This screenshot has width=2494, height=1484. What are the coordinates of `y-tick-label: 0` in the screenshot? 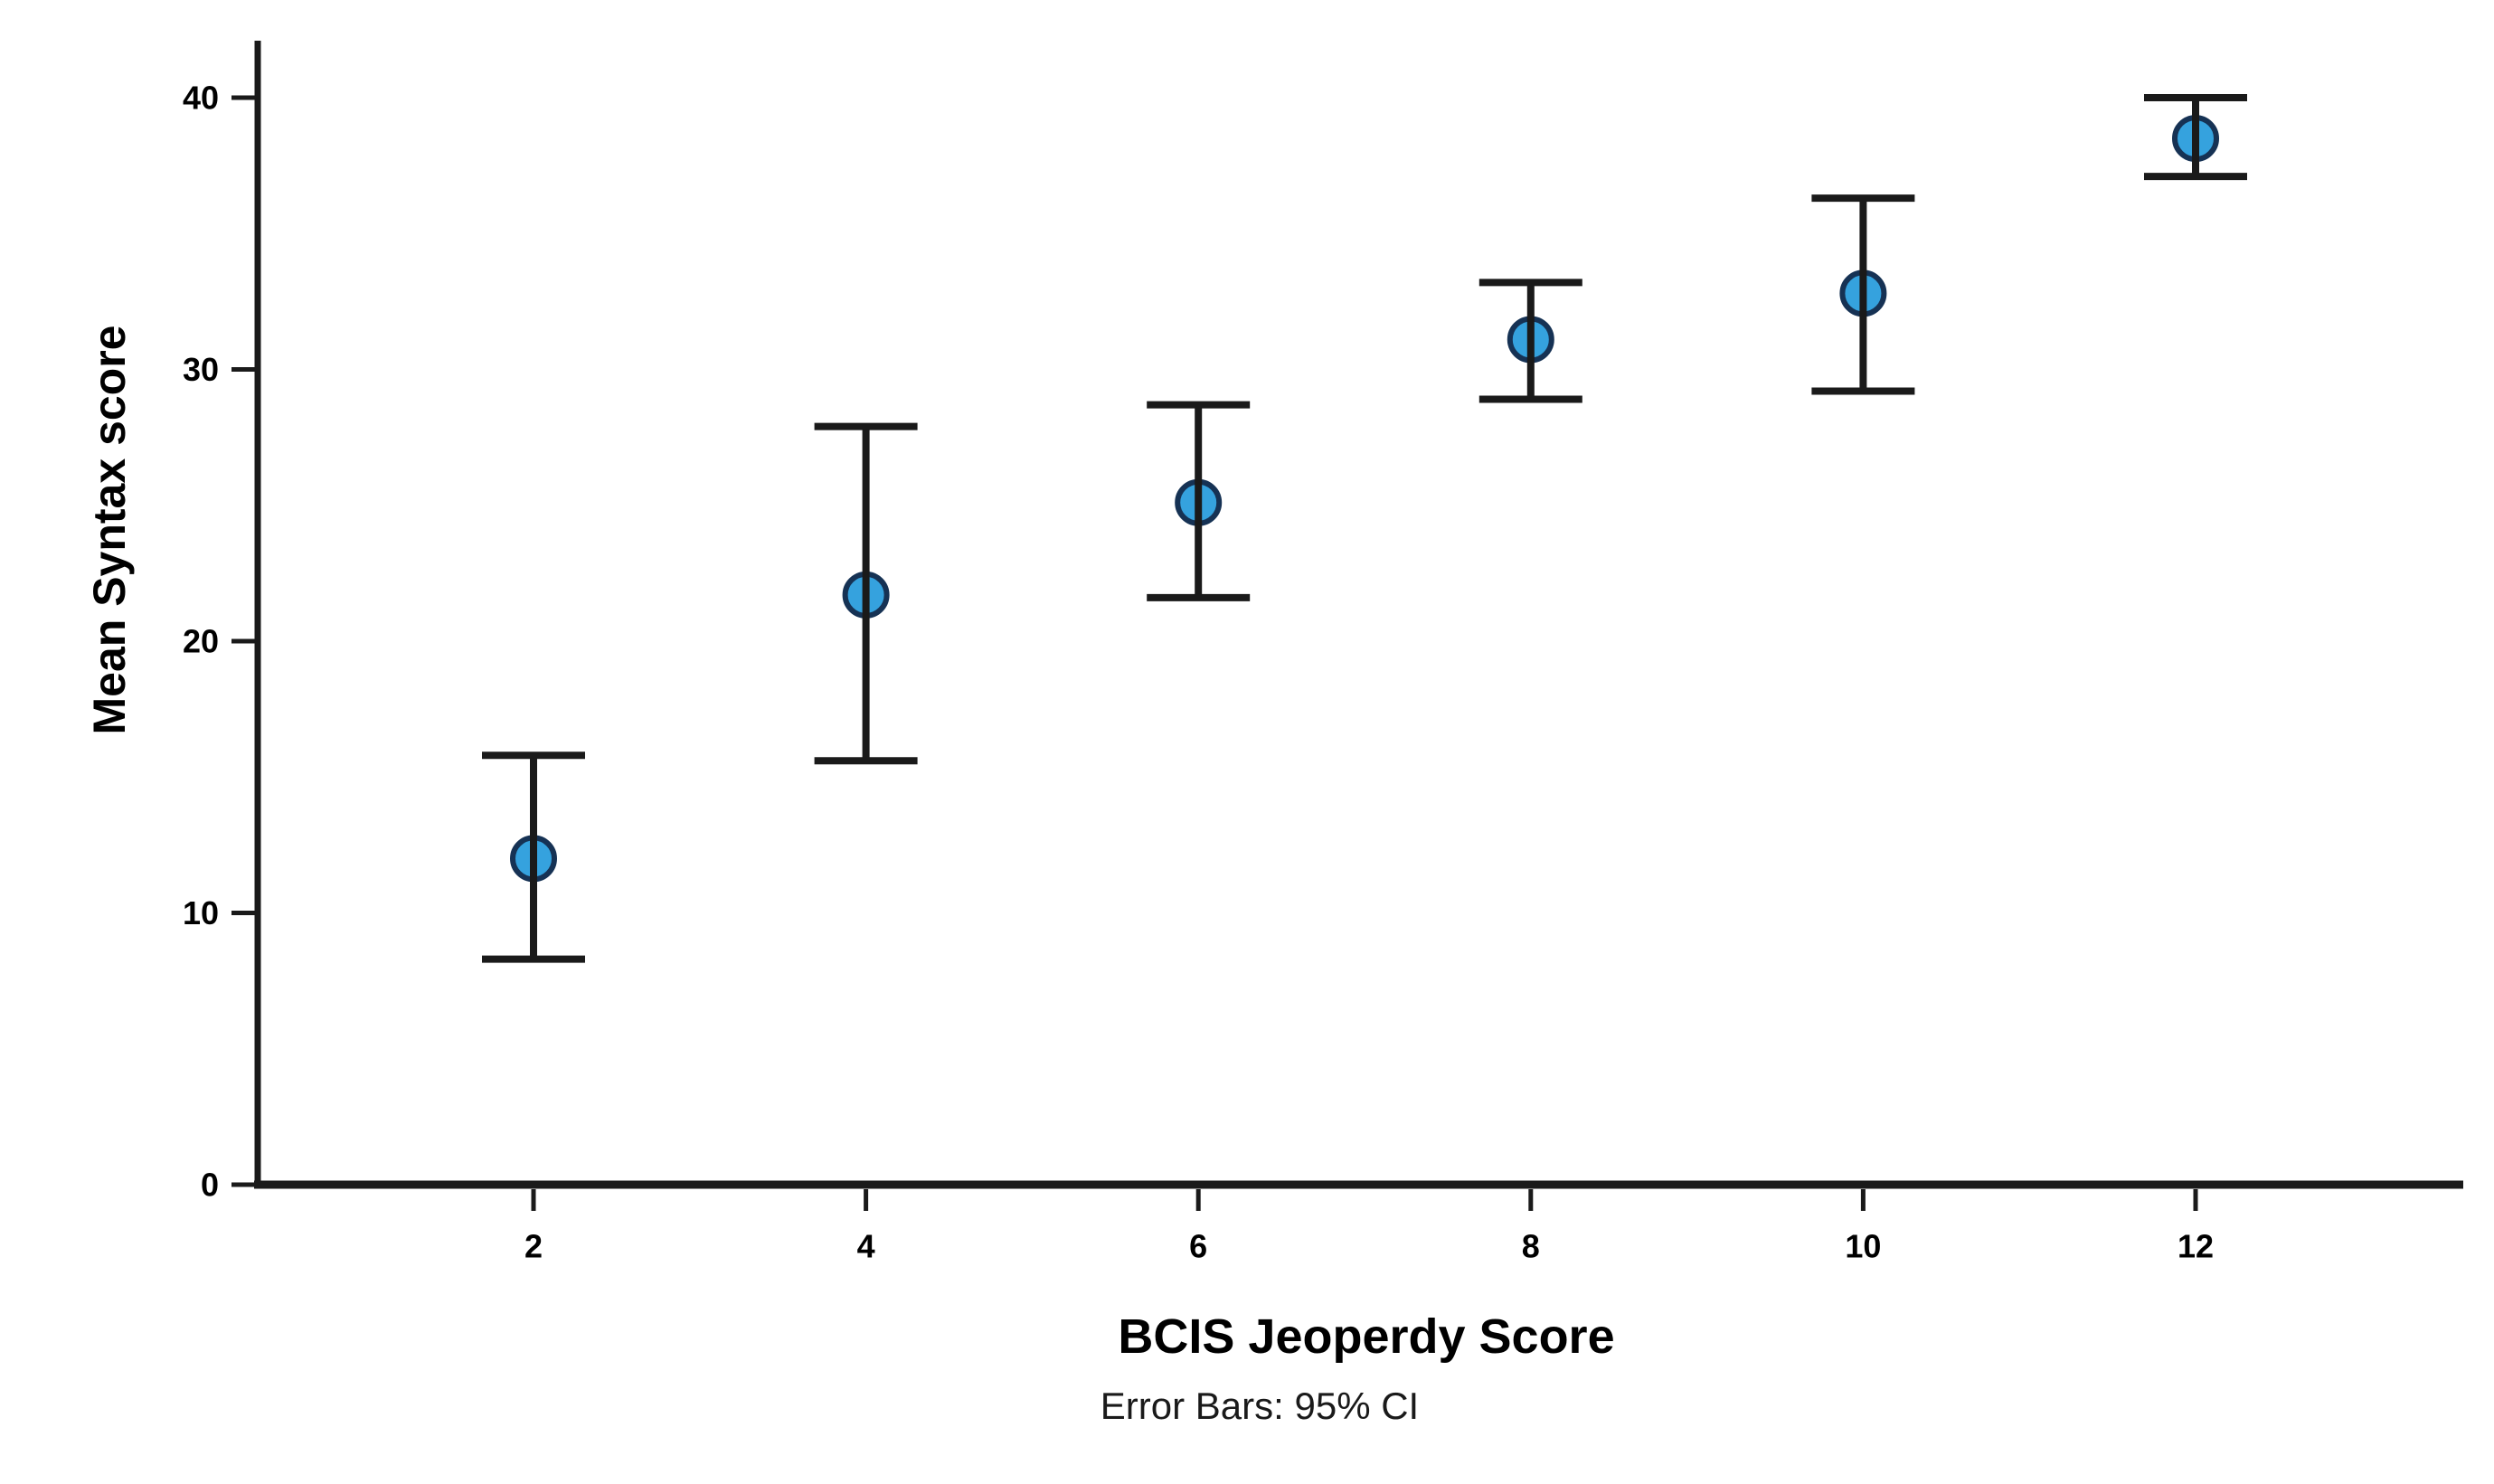 It's located at (210, 1185).